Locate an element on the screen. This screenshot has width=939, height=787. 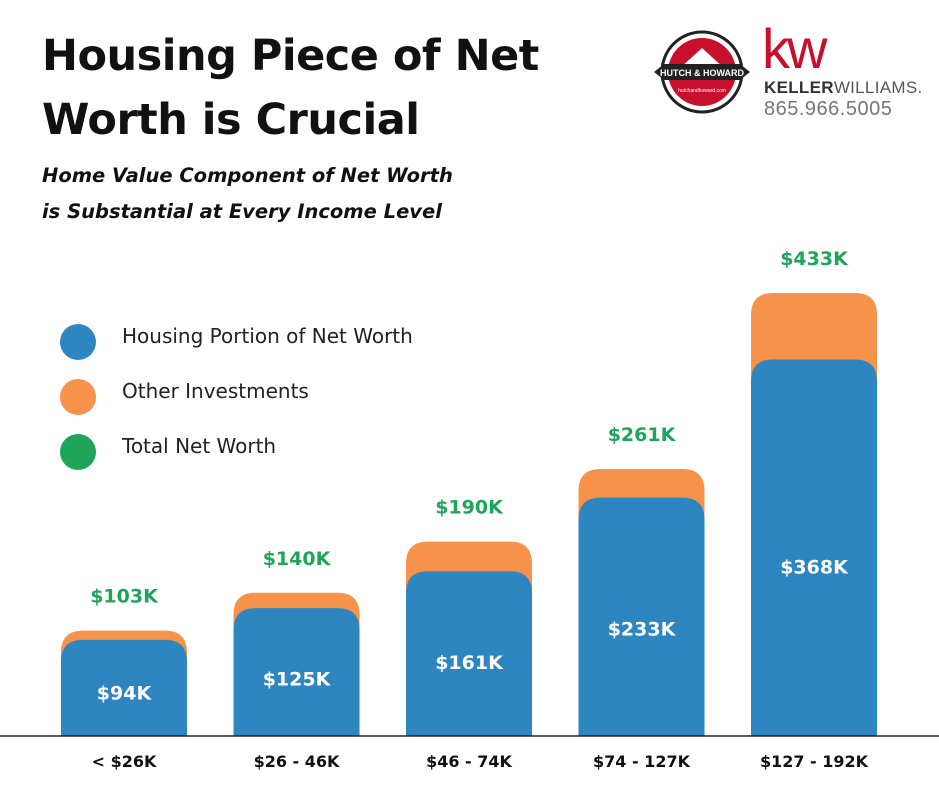
kw-phone: 865.966.5005 is located at coordinates (828, 109).